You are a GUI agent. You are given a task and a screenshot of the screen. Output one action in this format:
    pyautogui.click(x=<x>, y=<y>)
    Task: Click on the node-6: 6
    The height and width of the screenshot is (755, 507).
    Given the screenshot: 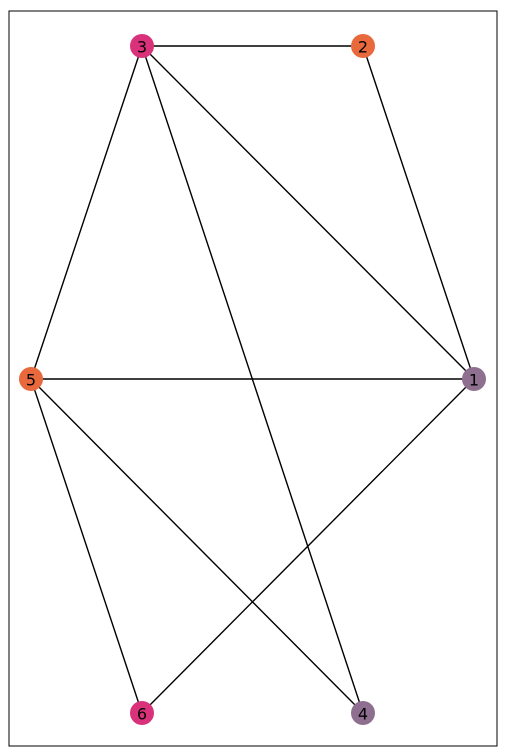 What is the action you would take?
    pyautogui.click(x=142, y=713)
    